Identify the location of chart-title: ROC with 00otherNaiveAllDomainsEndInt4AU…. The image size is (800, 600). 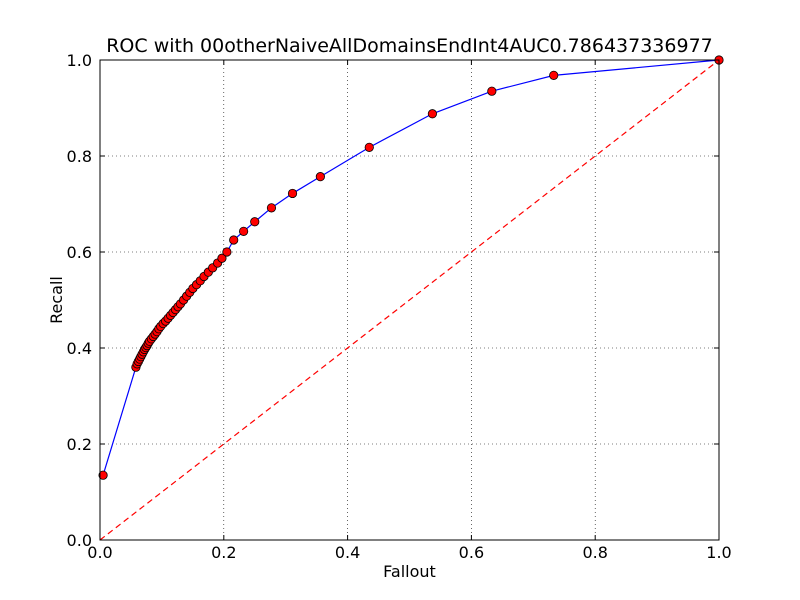
(409, 46).